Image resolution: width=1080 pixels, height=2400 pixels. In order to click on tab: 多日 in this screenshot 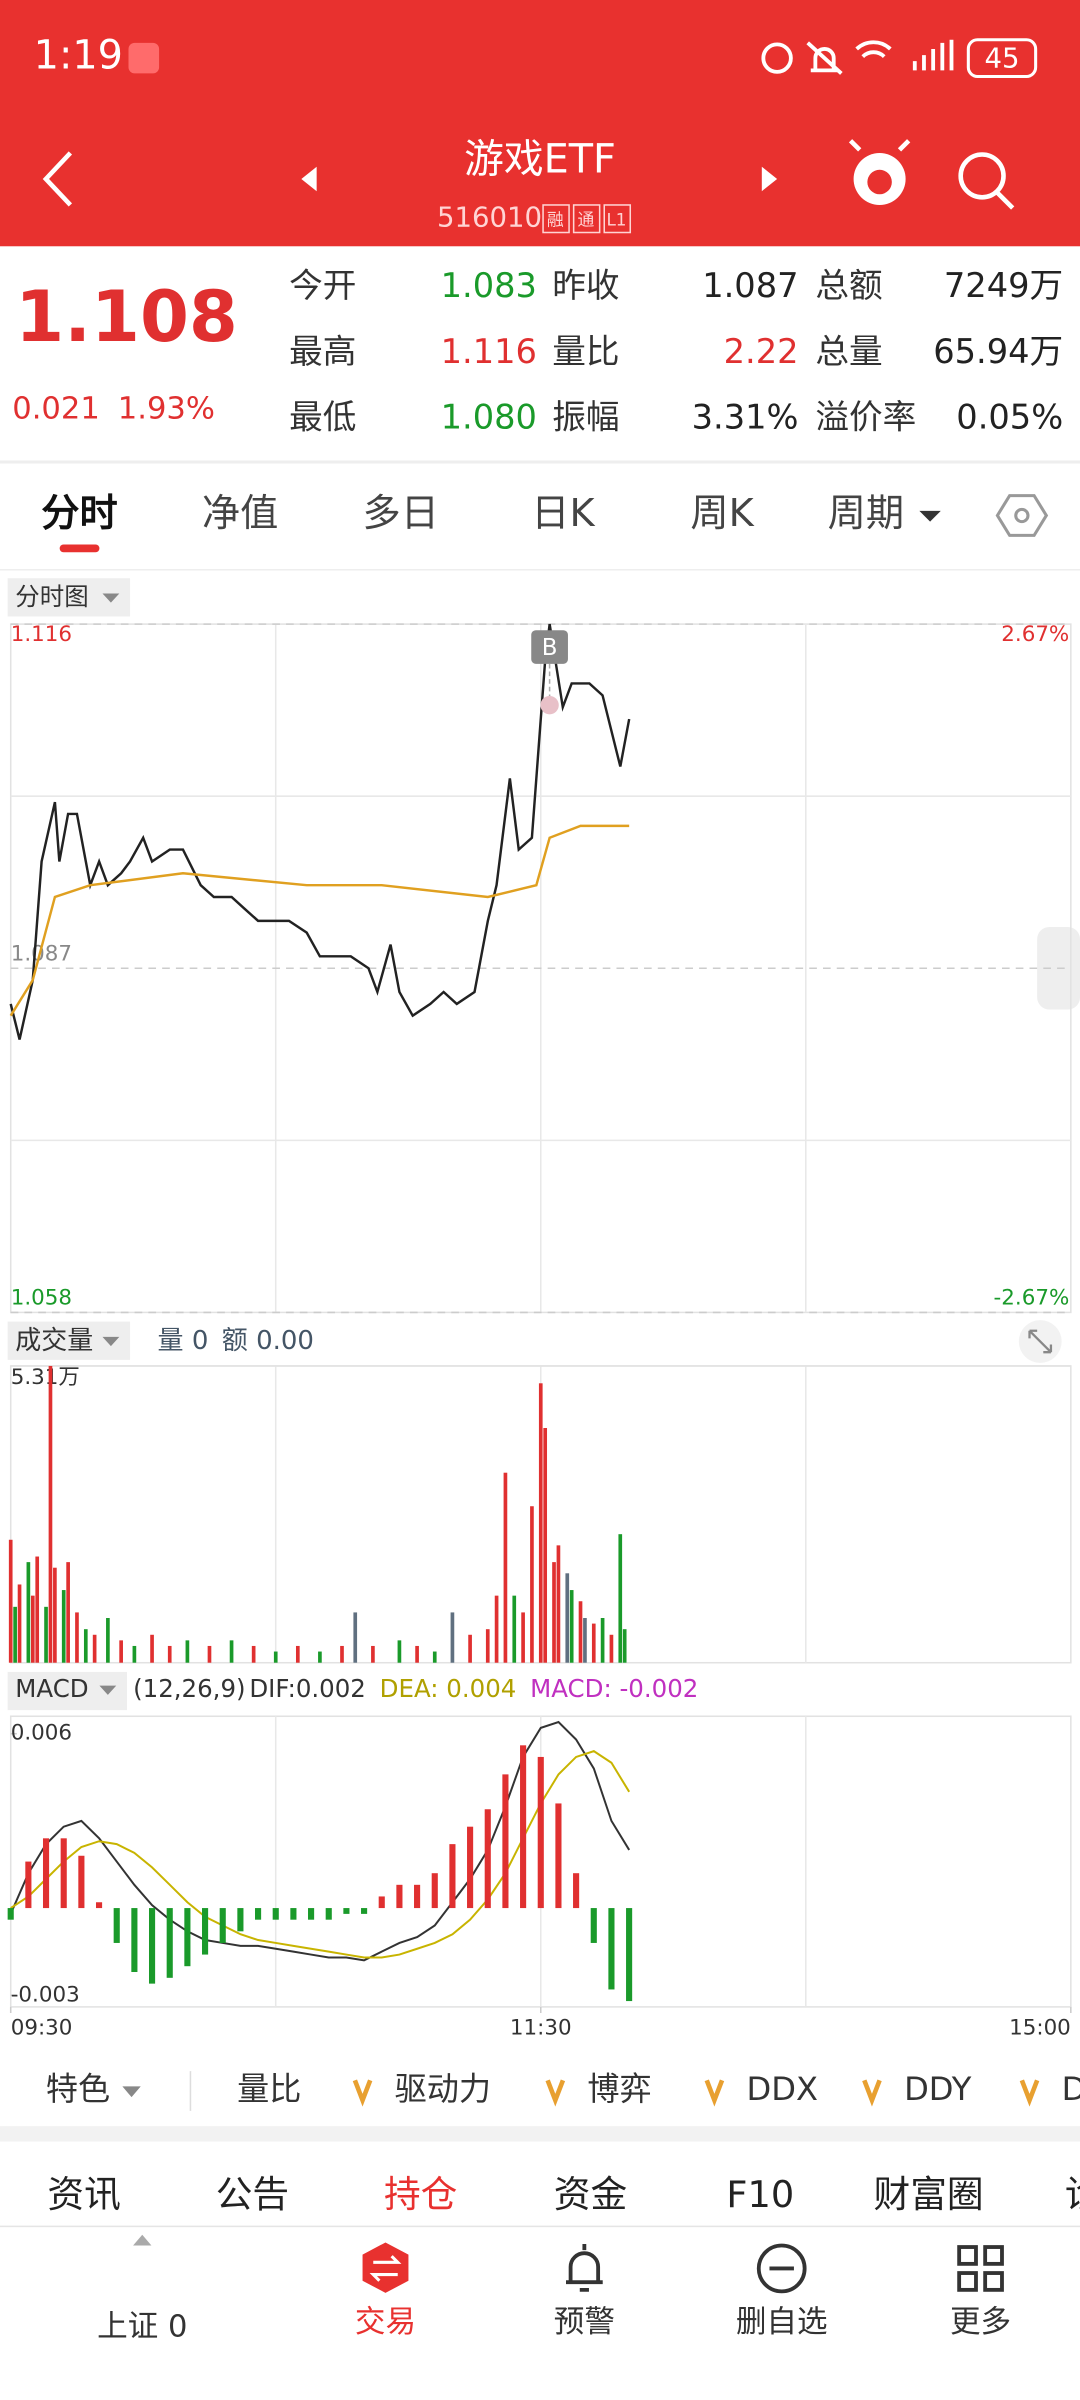, I will do `click(401, 514)`.